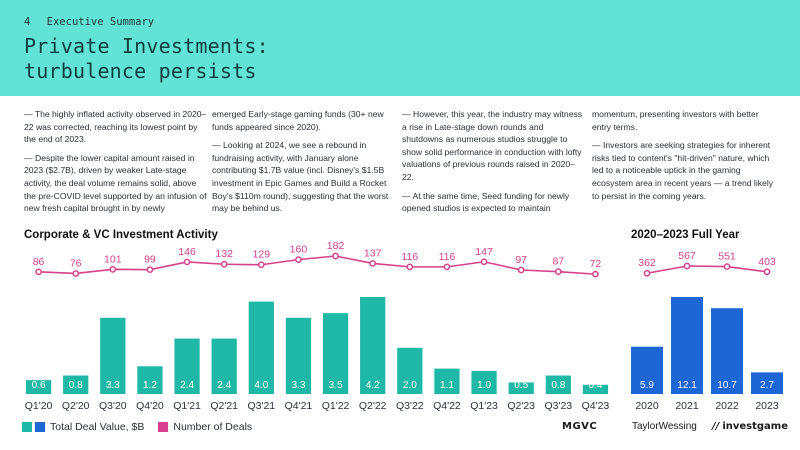 This screenshot has height=450, width=800. I want to click on deal-count-label: 362, so click(647, 263).